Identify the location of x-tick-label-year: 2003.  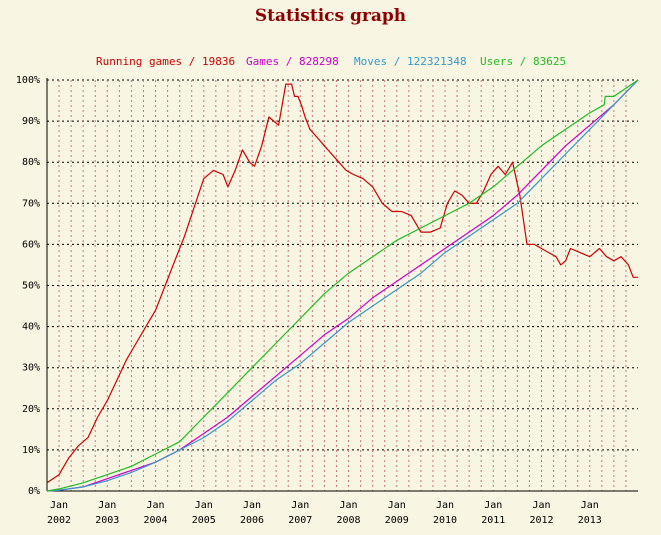
(107, 520).